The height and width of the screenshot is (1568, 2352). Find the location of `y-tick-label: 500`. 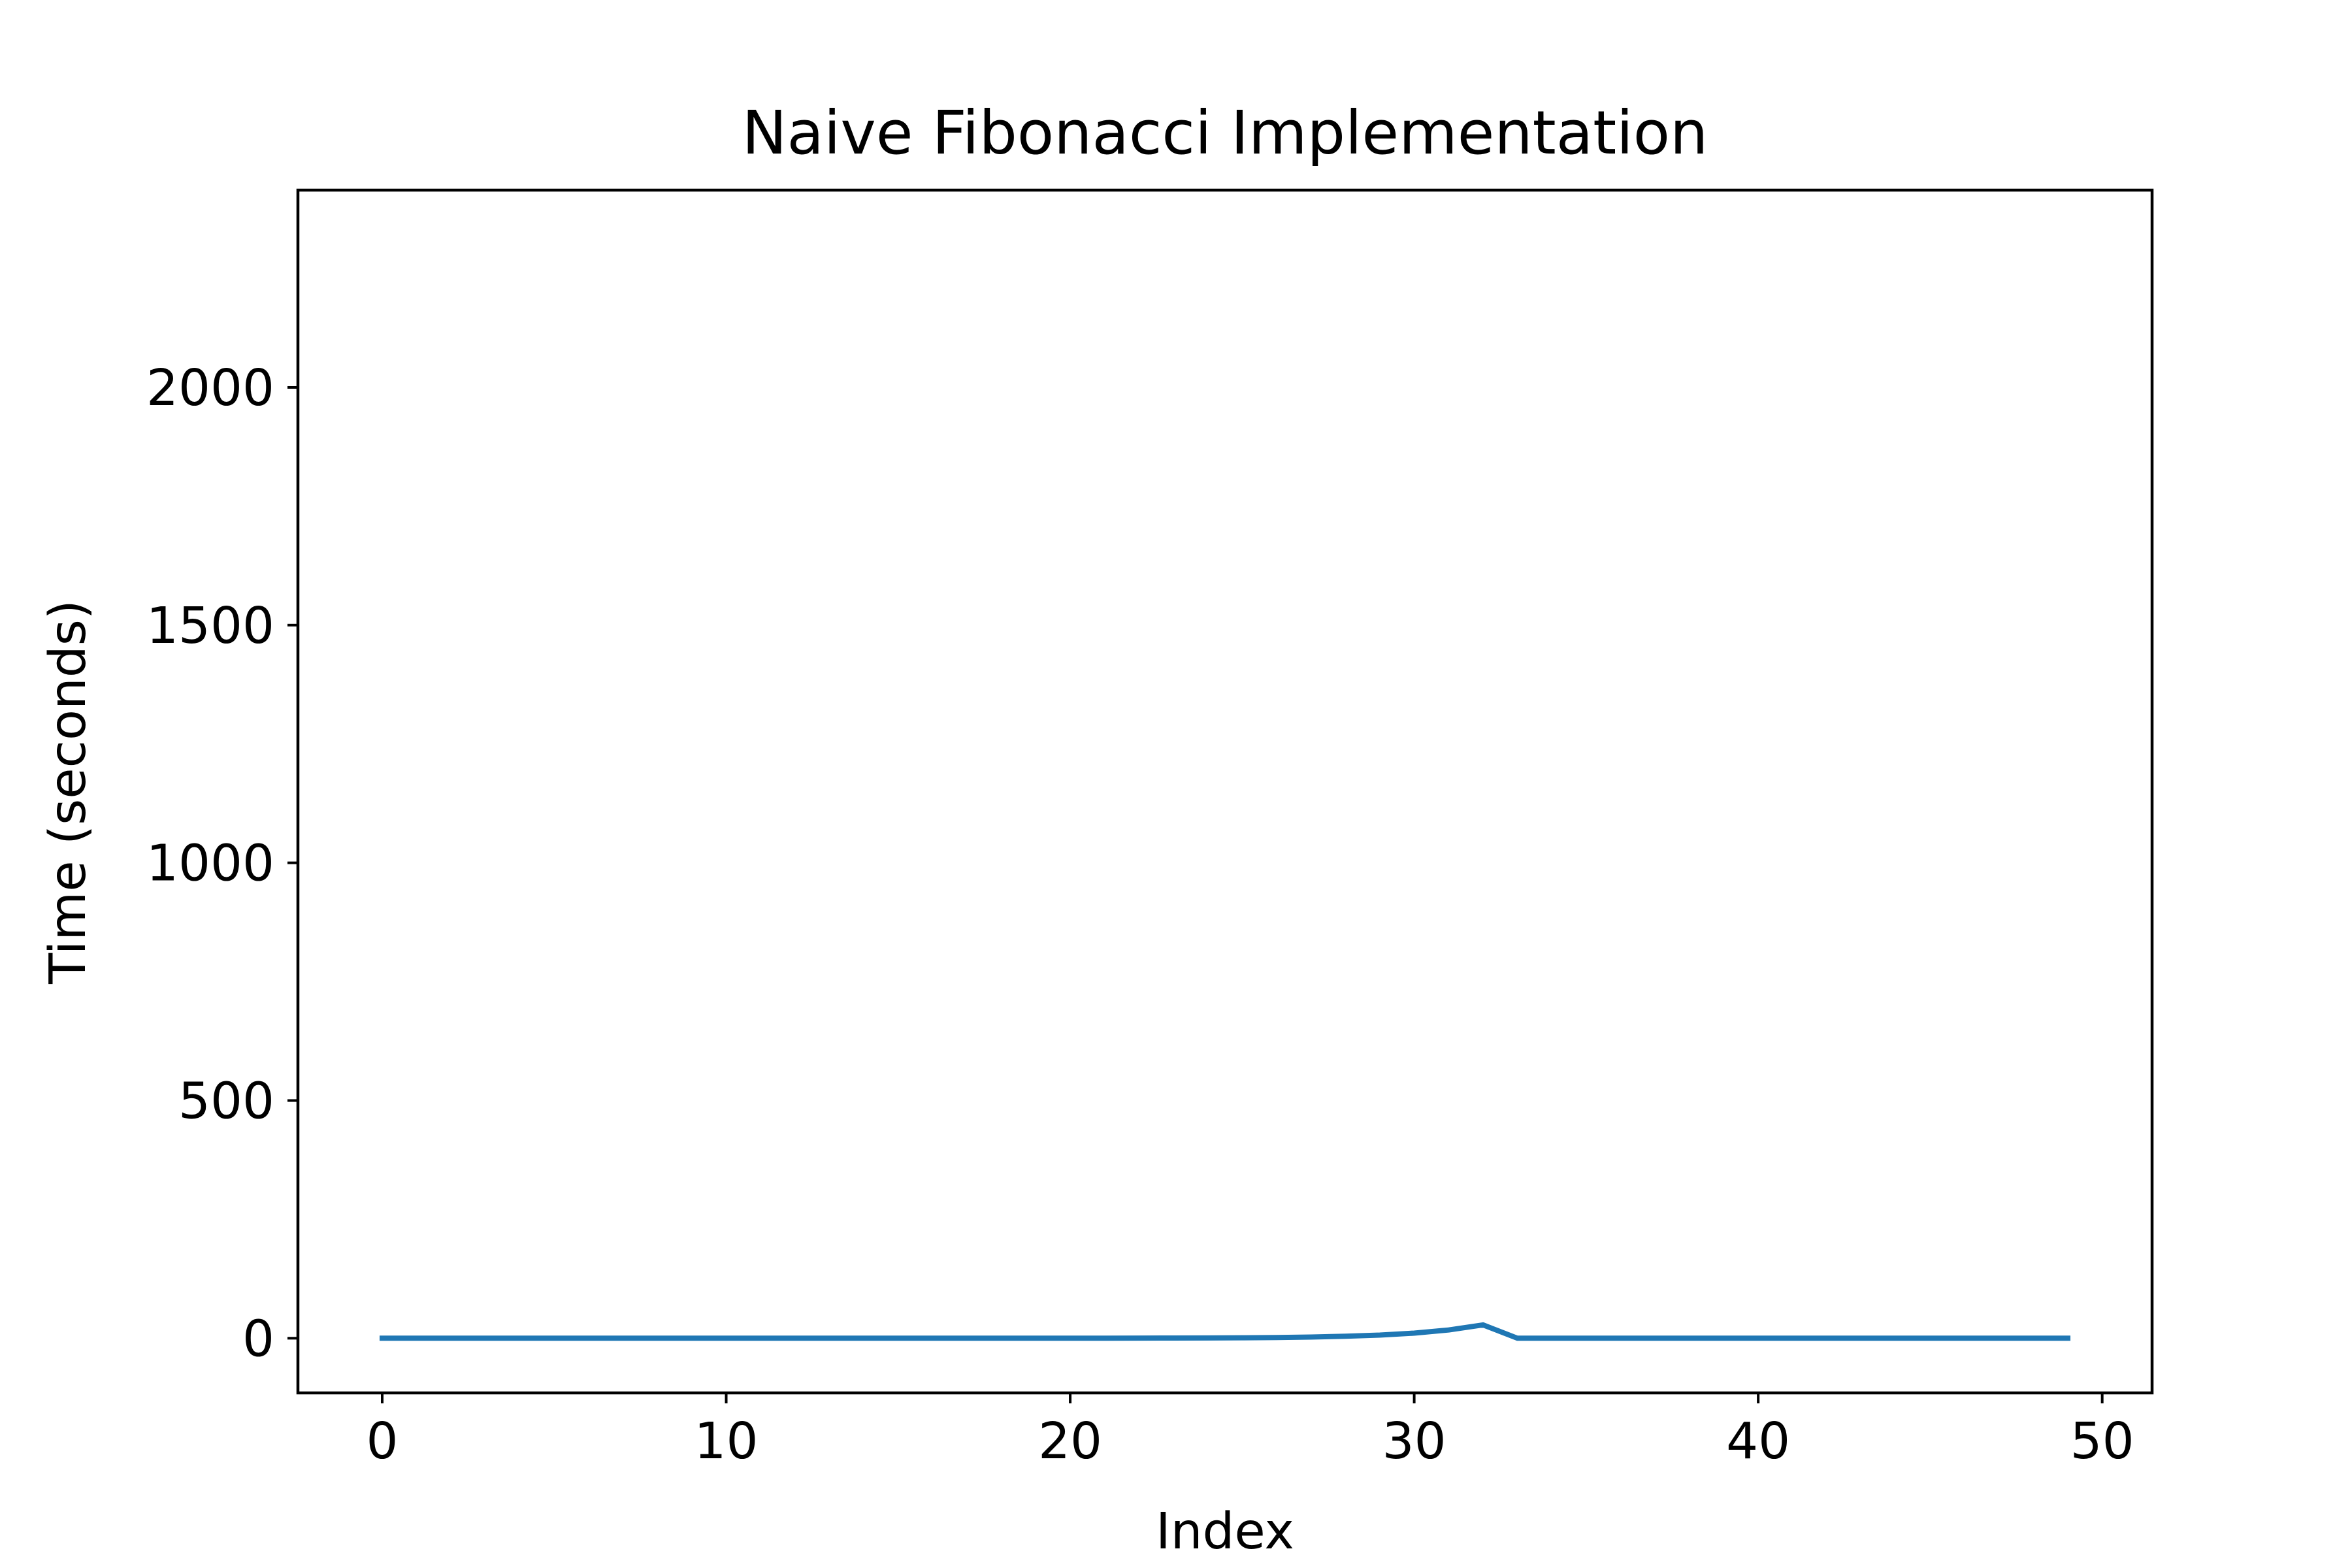

y-tick-label: 500 is located at coordinates (226, 1101).